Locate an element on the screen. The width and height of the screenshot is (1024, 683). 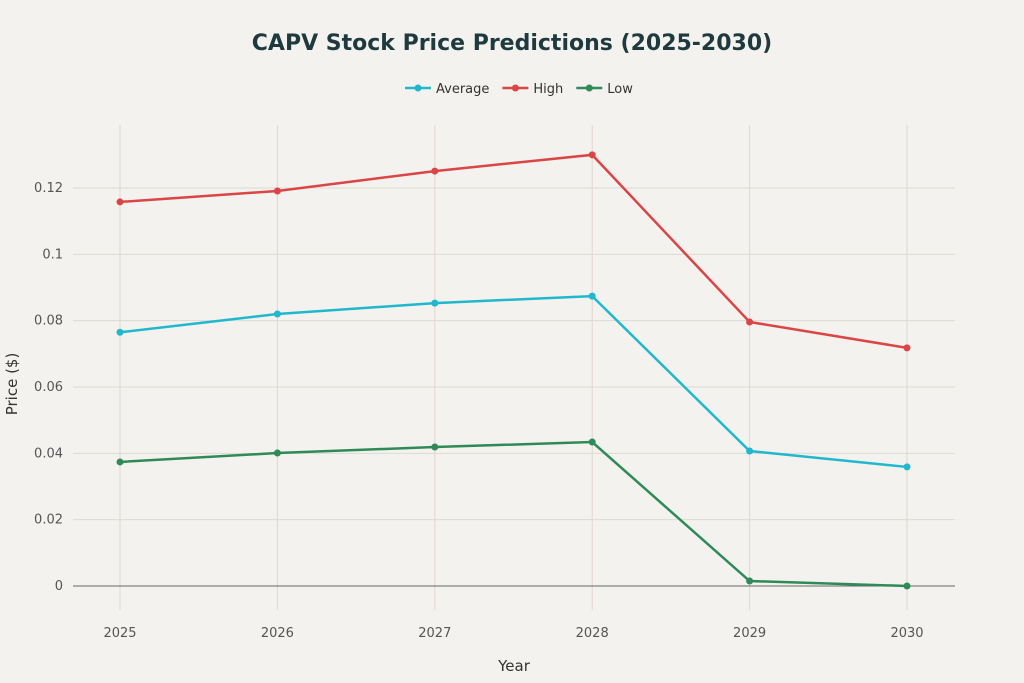
x-tick-label: 2030 is located at coordinates (906, 633).